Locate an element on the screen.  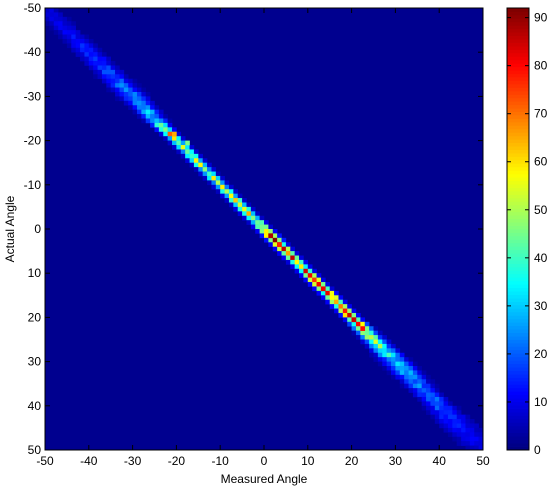
x-tick-label: -40 is located at coordinates (89, 461).